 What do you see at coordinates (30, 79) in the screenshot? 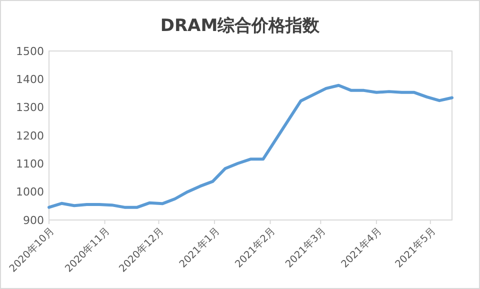
I see `y-tick-label: 1400` at bounding box center [30, 79].